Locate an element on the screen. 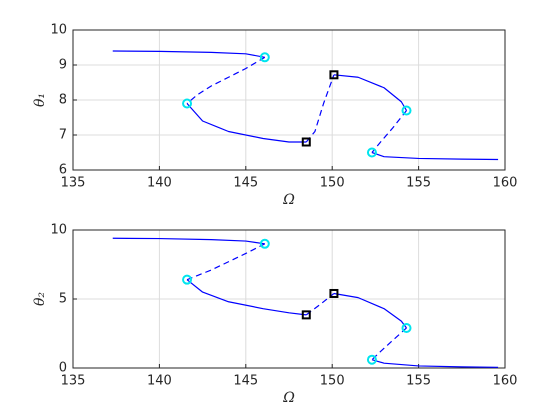 The width and height of the screenshot is (560, 420). y-tick-label: 0 is located at coordinates (63, 368).